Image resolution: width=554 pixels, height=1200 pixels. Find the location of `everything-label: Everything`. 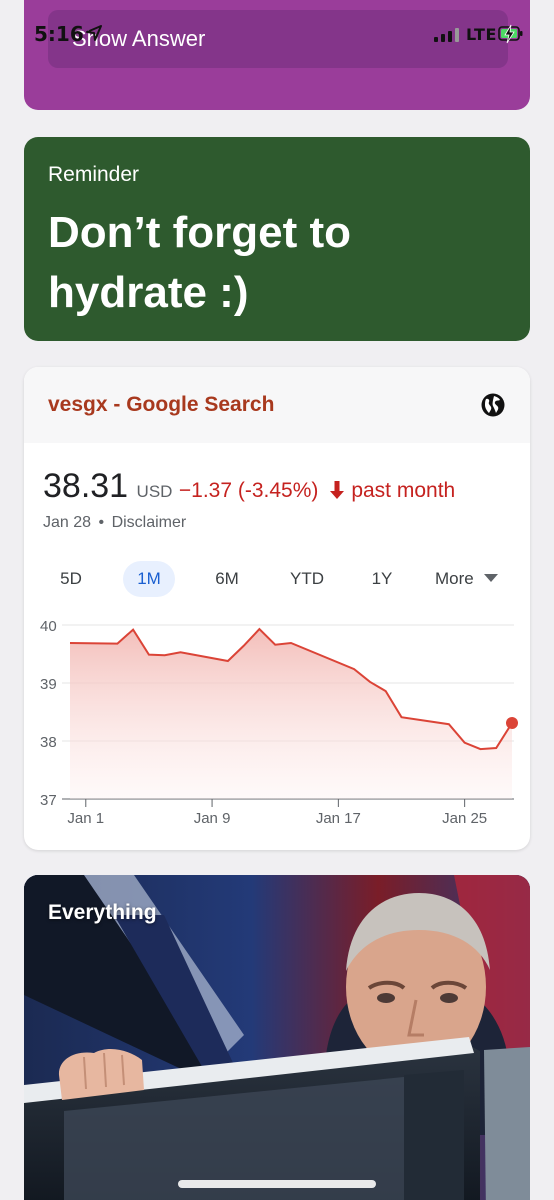

everything-label: Everything is located at coordinates (102, 912).